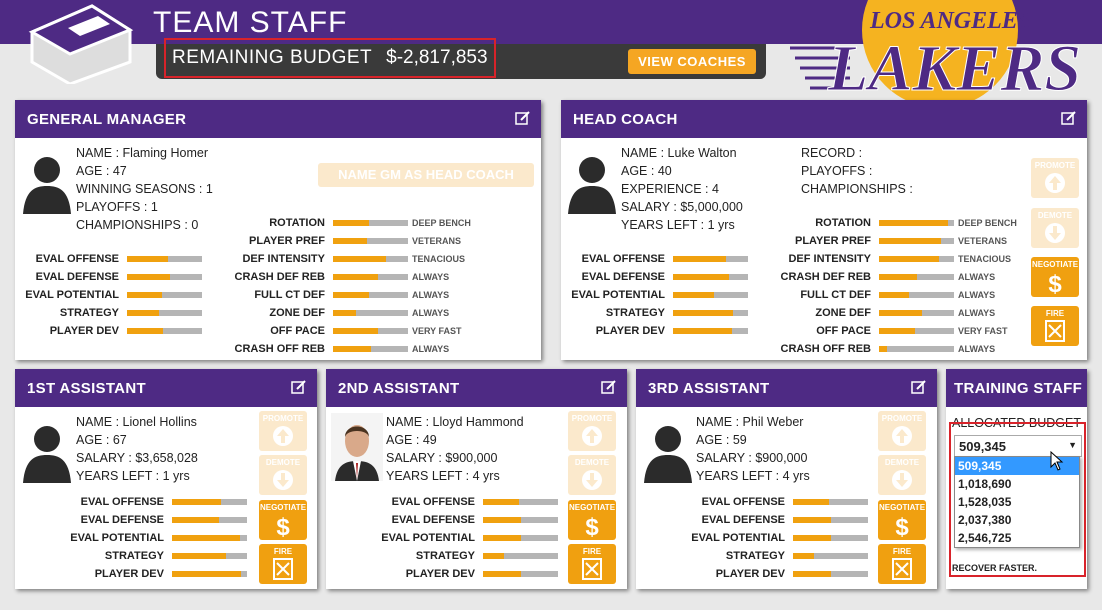  Describe the element at coordinates (829, 259) in the screenshot. I see `stat-label: DEF INTENSITY` at that location.